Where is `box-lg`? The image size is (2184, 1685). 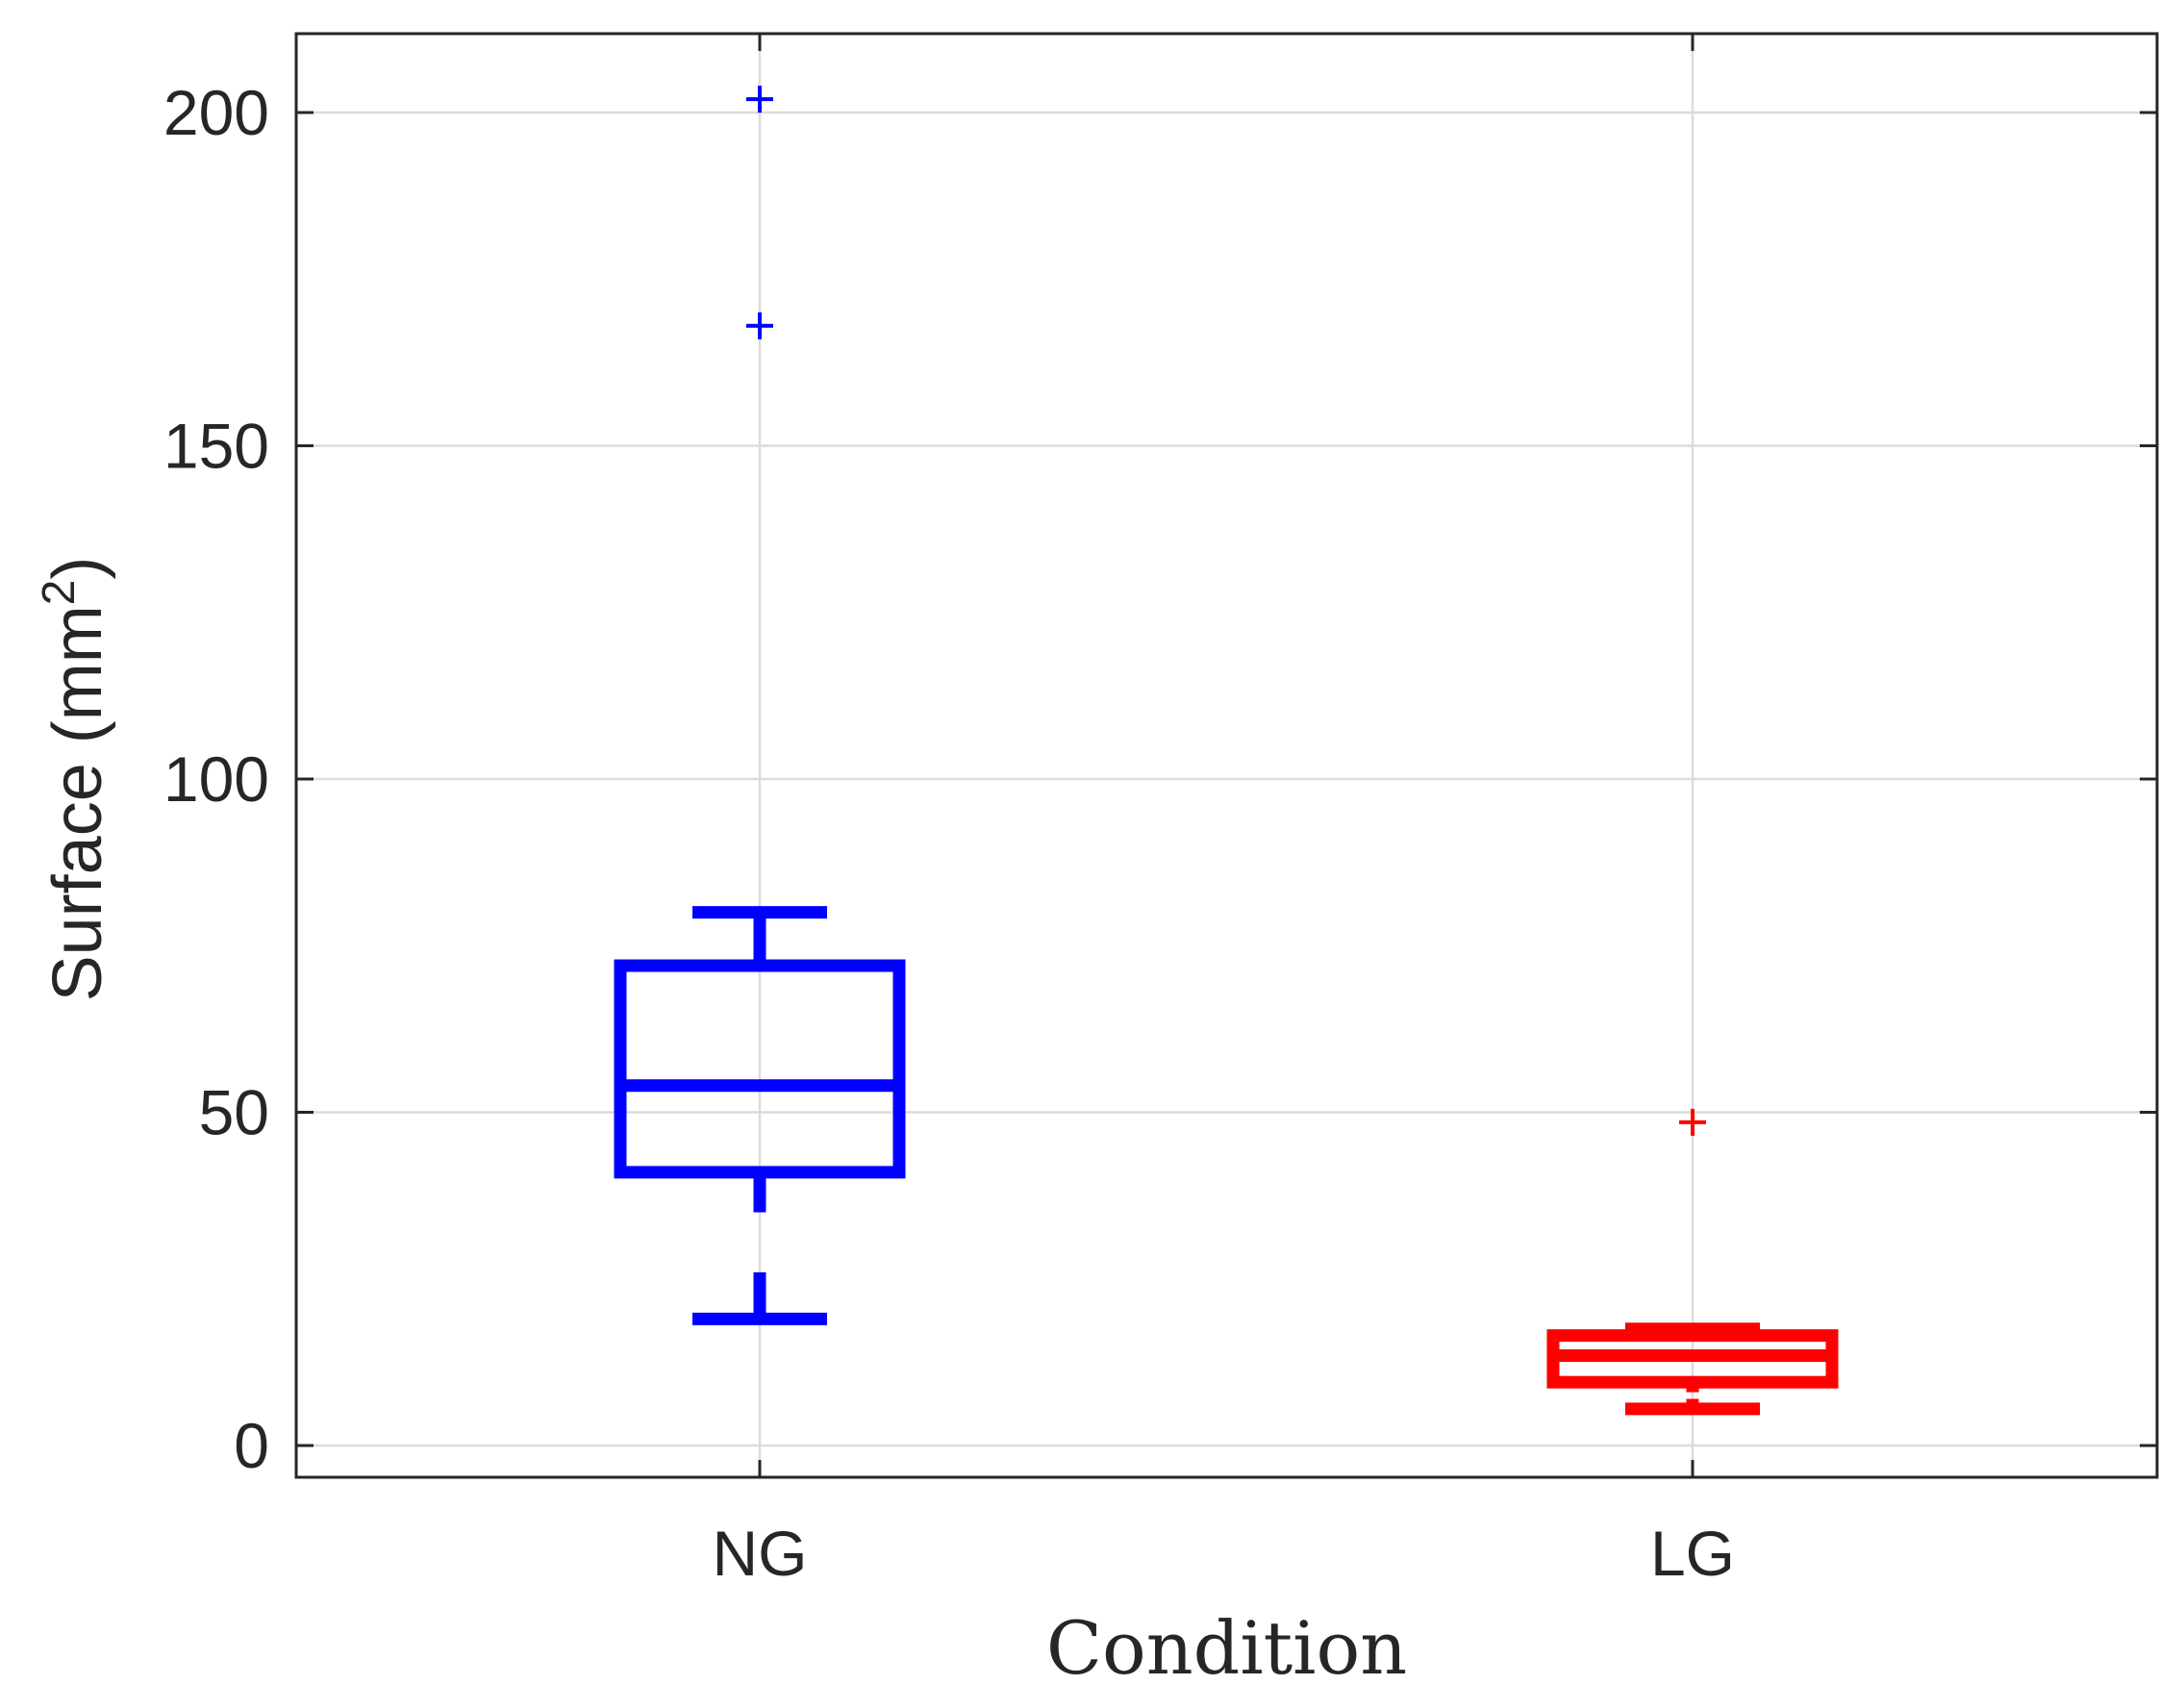
box-lg is located at coordinates (1693, 1262).